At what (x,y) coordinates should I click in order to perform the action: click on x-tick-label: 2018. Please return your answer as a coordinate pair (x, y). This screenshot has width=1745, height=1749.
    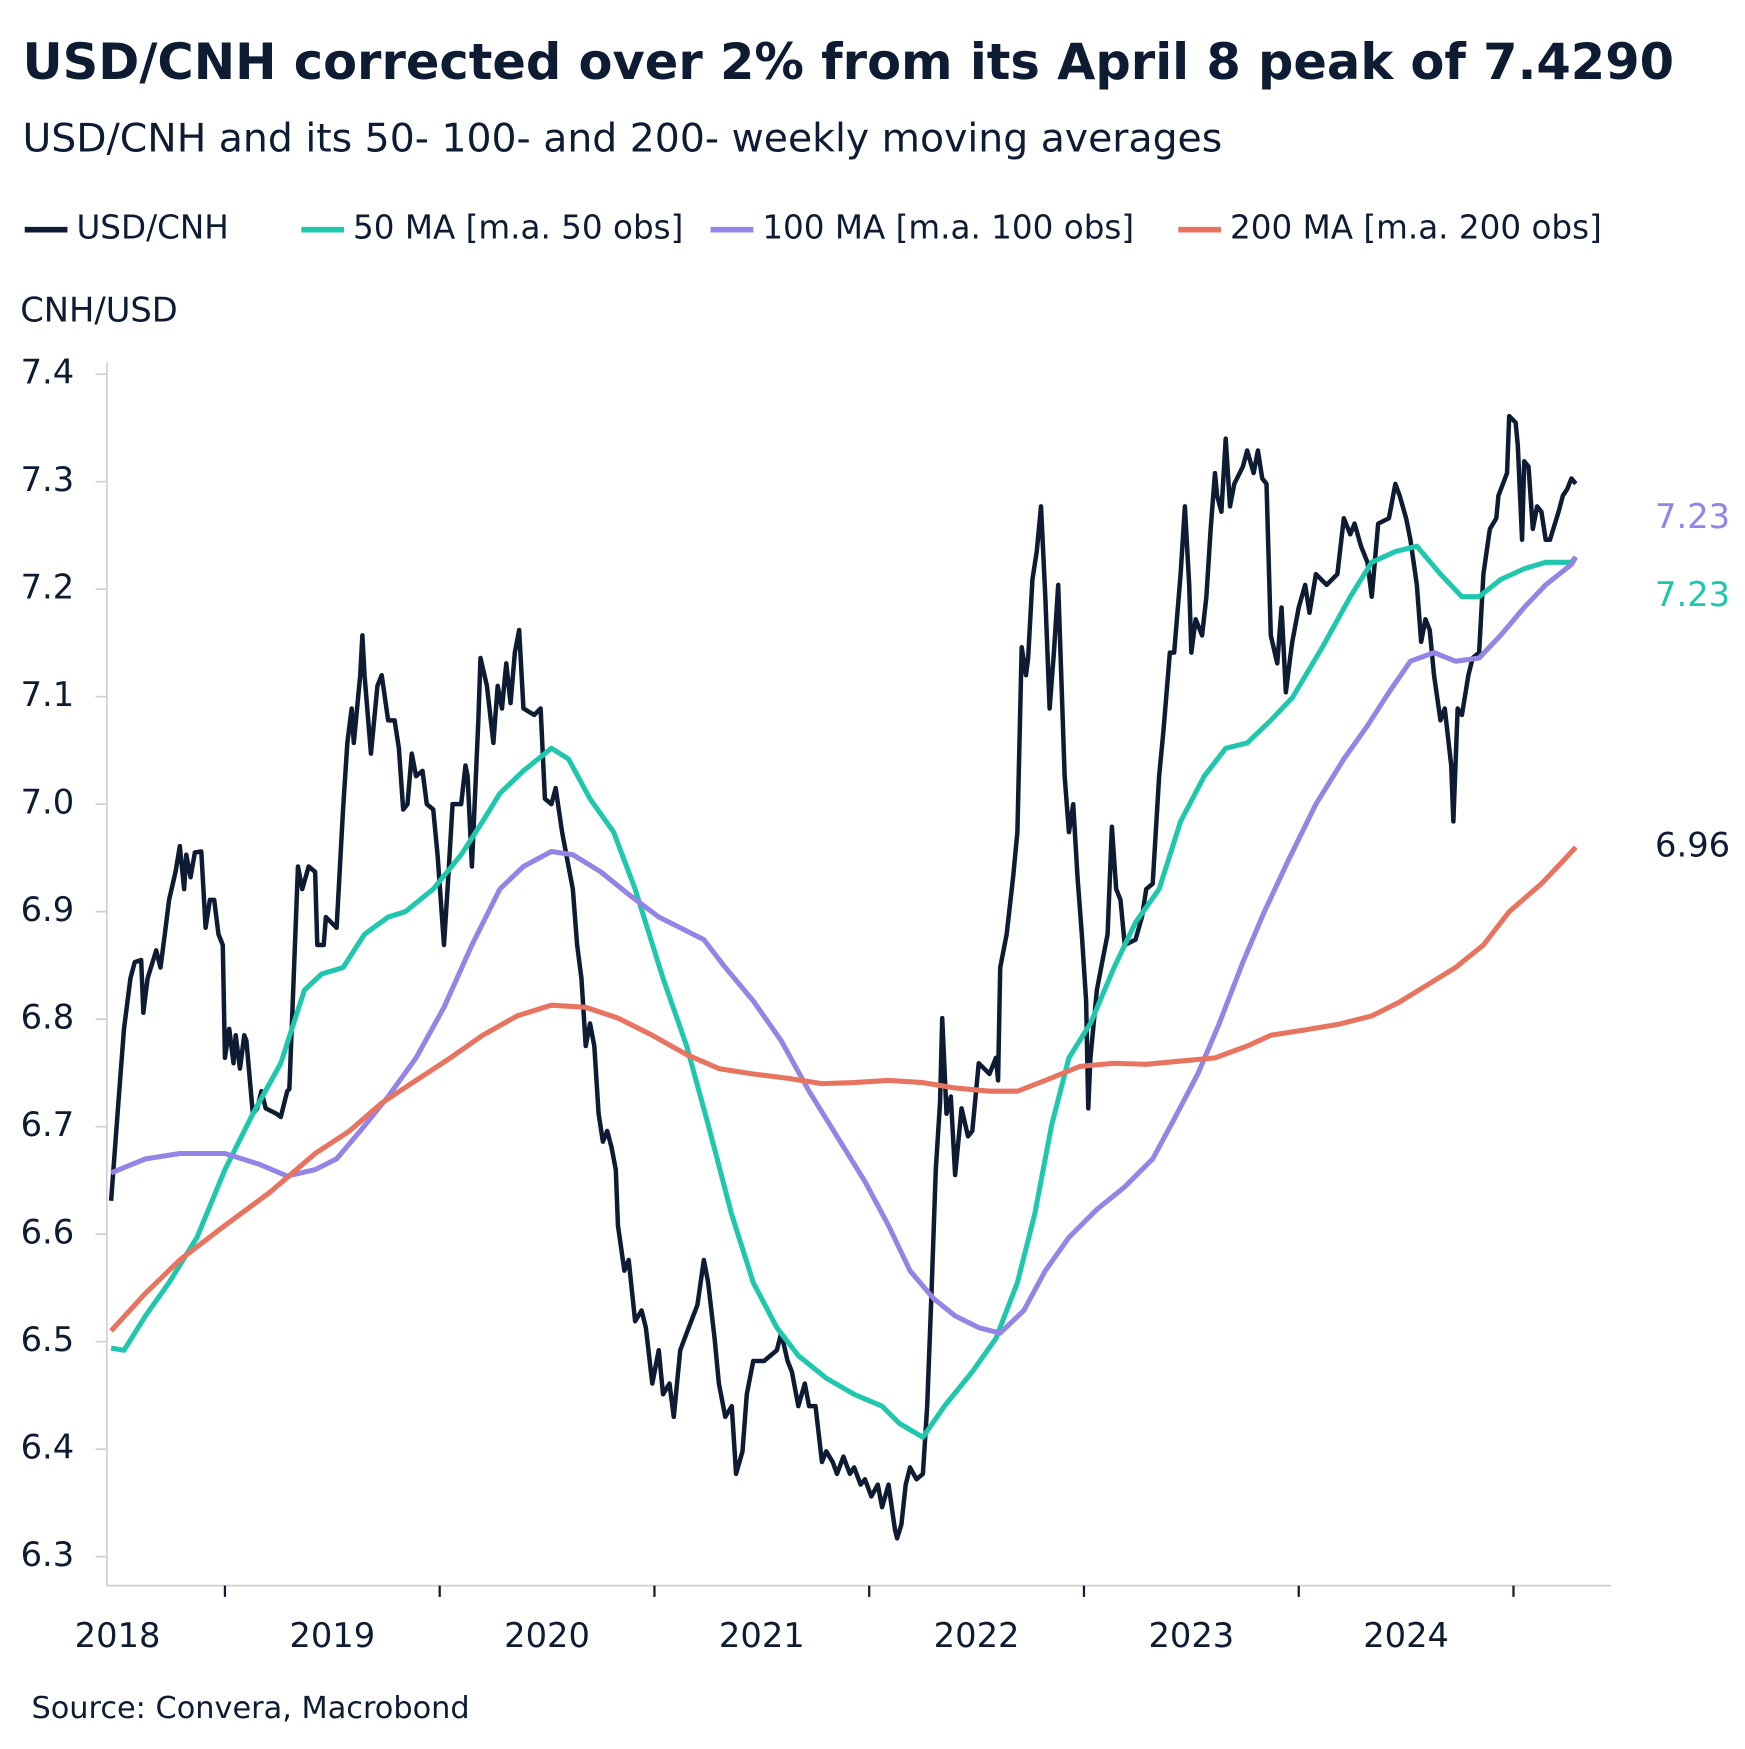
    Looking at the image, I should click on (118, 1635).